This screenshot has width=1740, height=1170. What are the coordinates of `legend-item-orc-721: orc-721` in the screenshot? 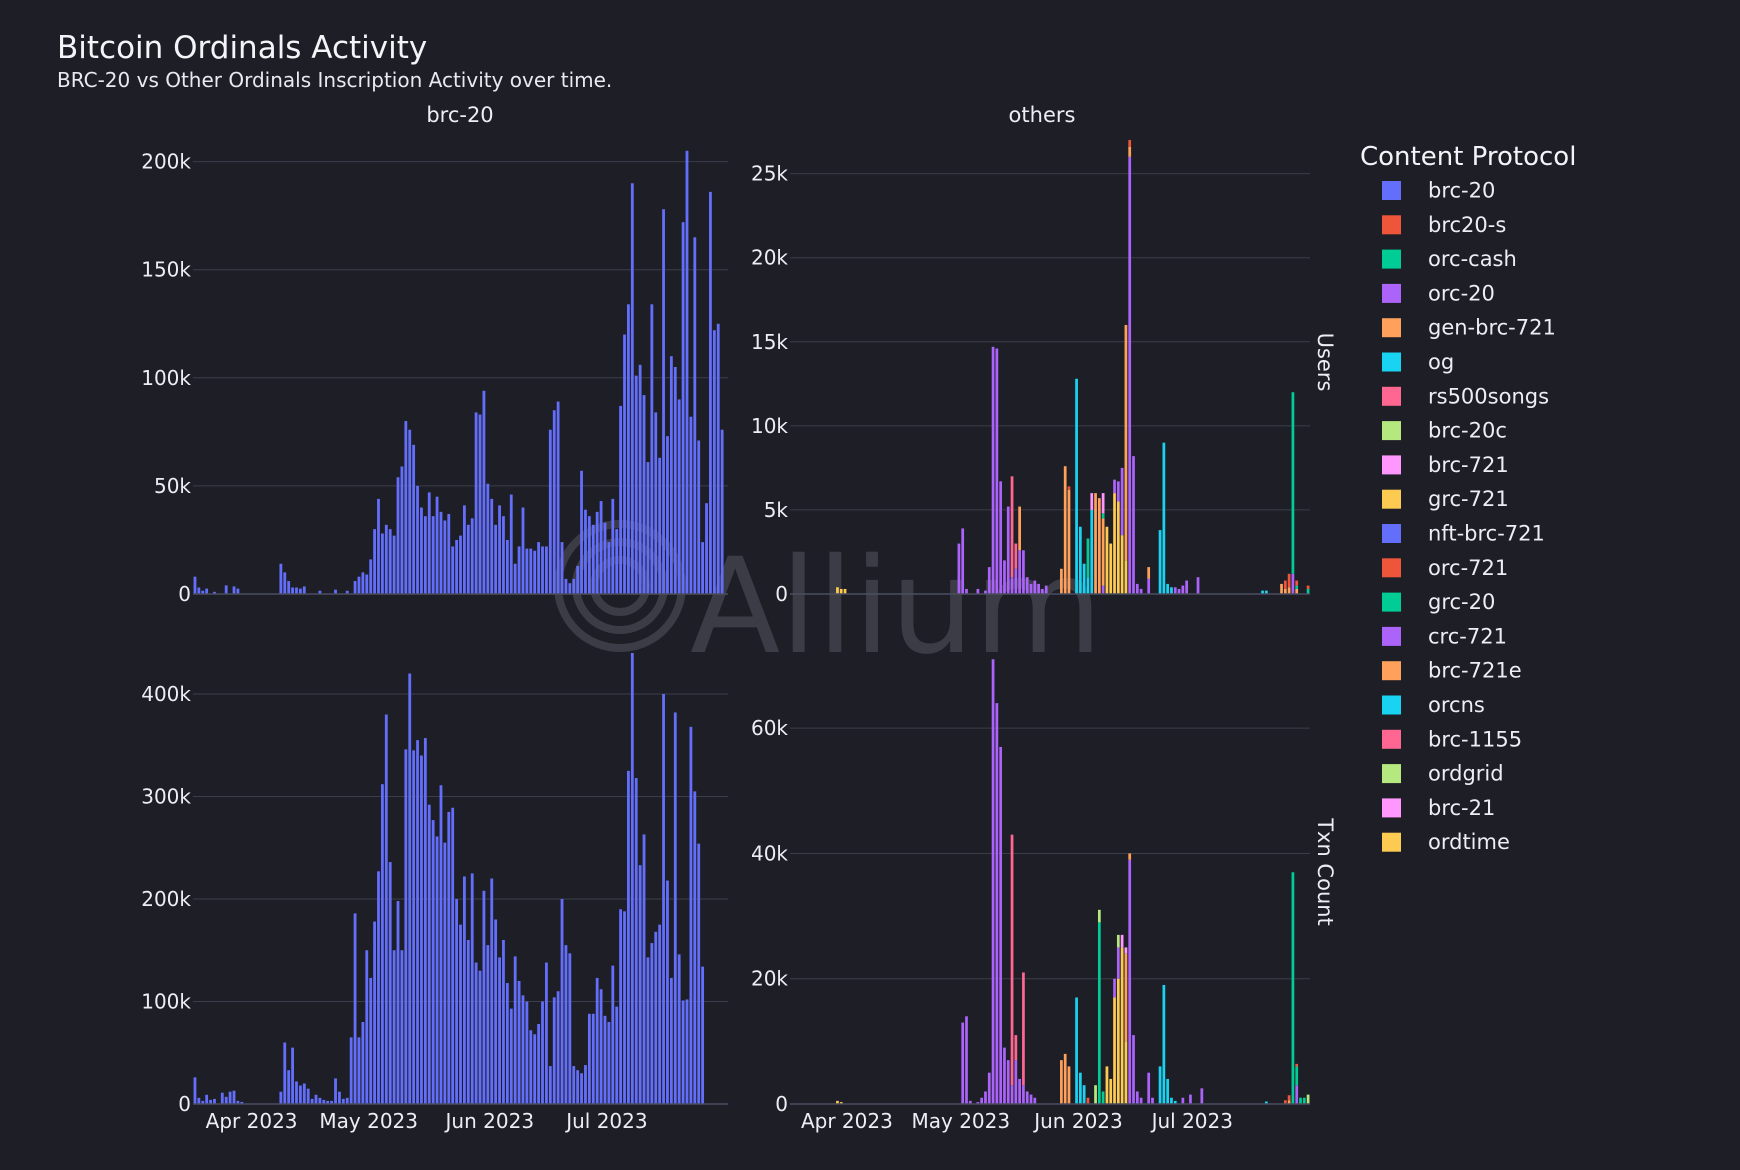 It's located at (1445, 568).